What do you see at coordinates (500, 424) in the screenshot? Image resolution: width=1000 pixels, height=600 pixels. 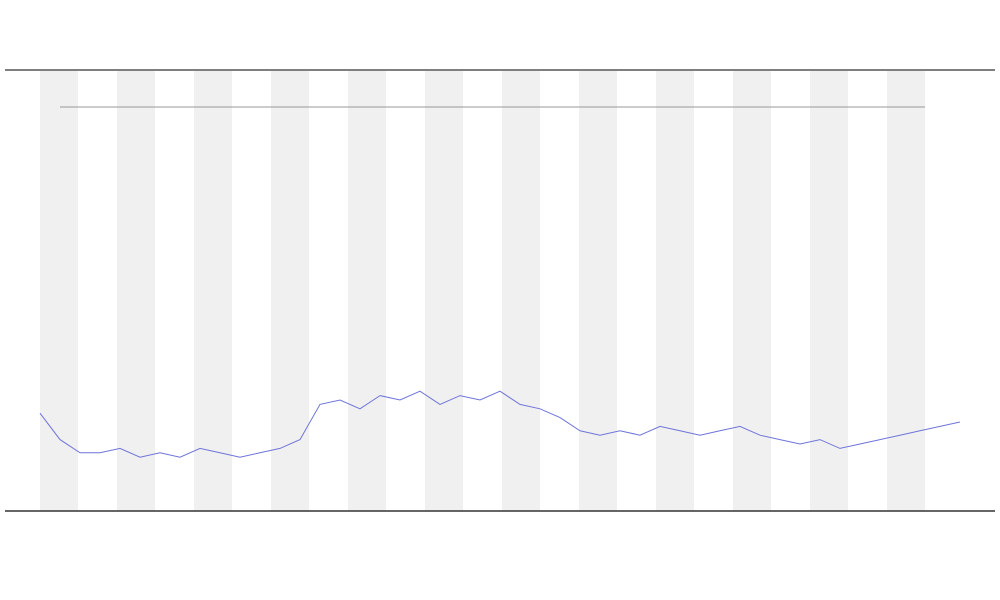 I see `line` at bounding box center [500, 424].